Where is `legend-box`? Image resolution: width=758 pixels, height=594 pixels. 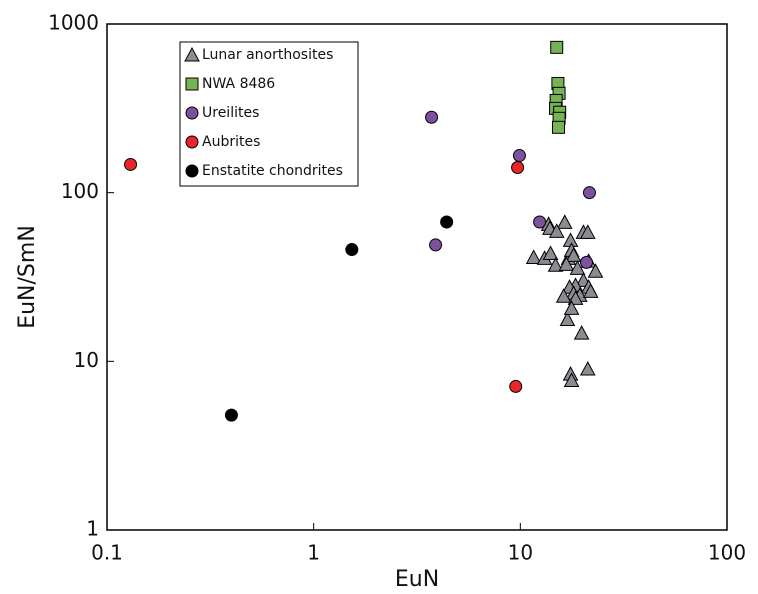 legend-box is located at coordinates (269, 114).